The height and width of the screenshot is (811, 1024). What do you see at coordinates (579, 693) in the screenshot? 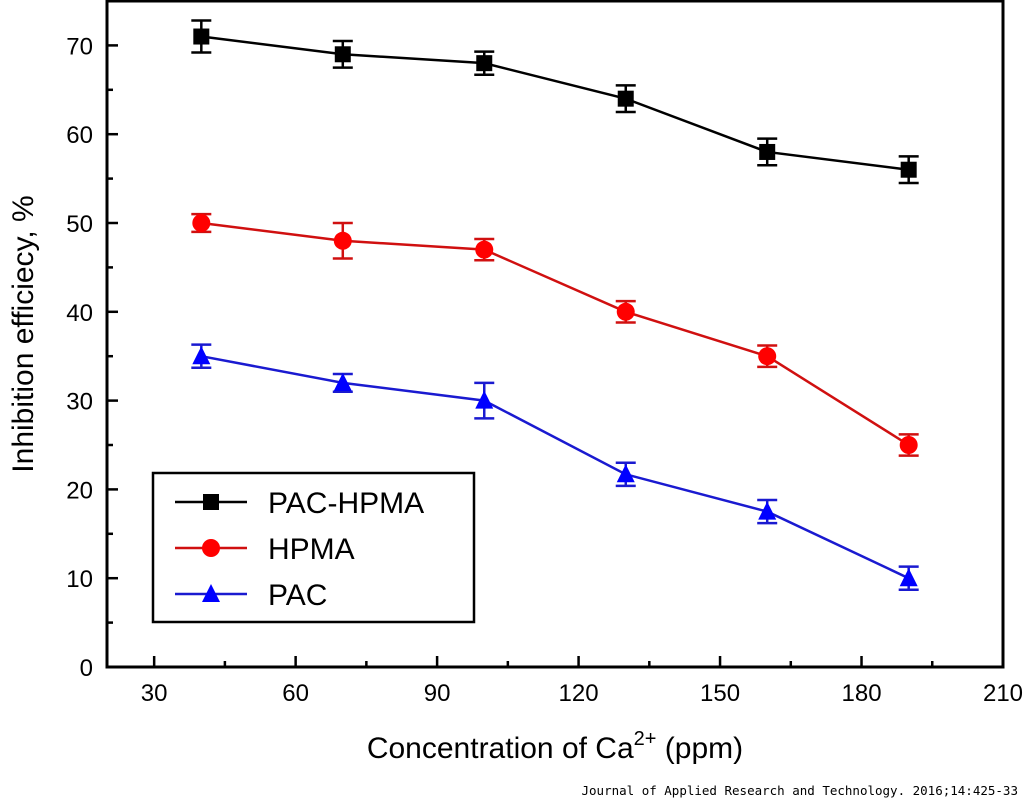
I see `x-tick-label: 120` at bounding box center [579, 693].